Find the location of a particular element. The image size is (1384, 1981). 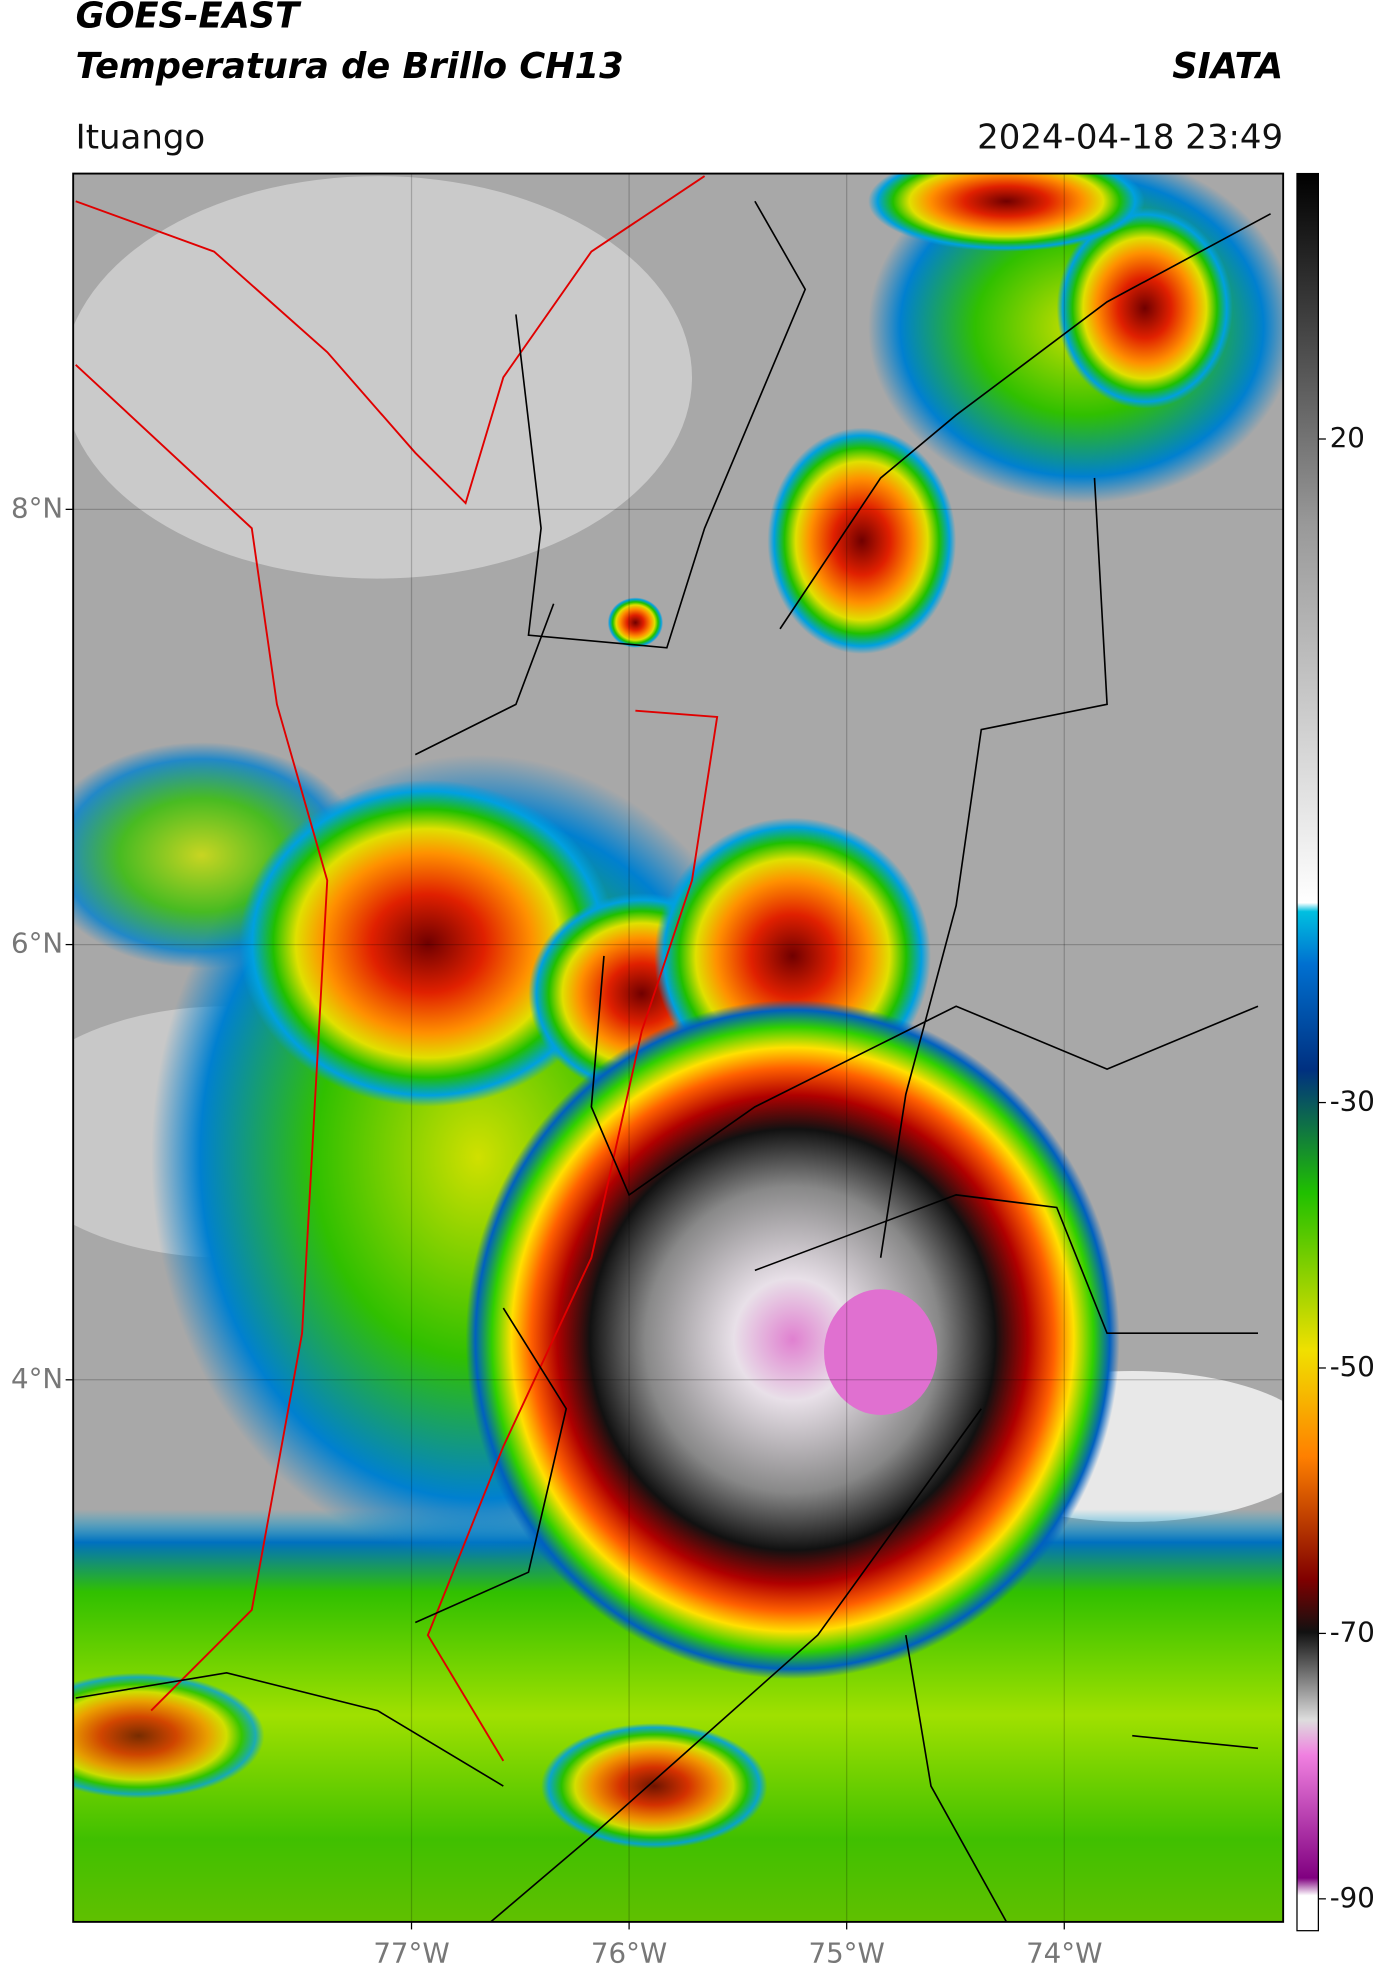

x-tick-label: 75°W is located at coordinates (846, 1953).